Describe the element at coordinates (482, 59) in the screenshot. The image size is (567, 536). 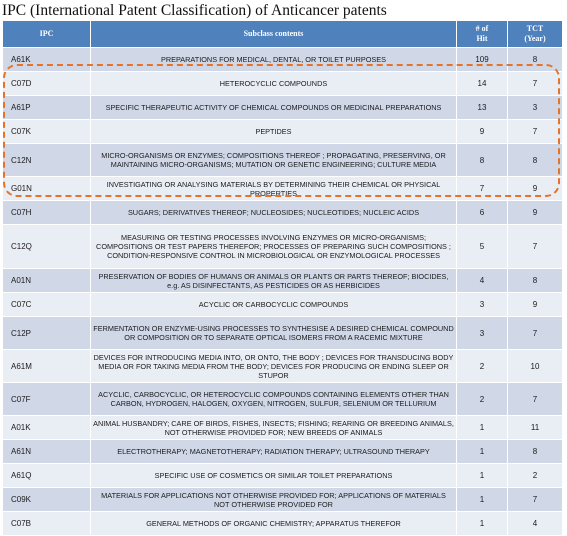
I see `hit-count: 109` at that location.